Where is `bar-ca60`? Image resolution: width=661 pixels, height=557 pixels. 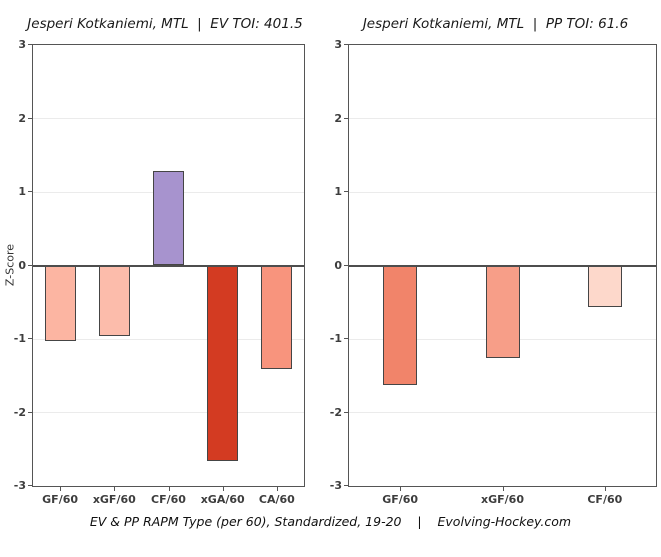 bar-ca60 is located at coordinates (277, 317).